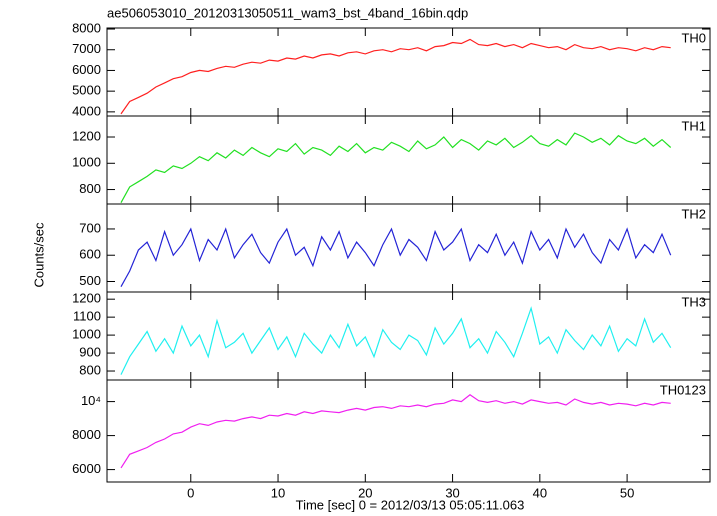 The width and height of the screenshot is (717, 516). I want to click on x-tick-label: 20, so click(365, 492).